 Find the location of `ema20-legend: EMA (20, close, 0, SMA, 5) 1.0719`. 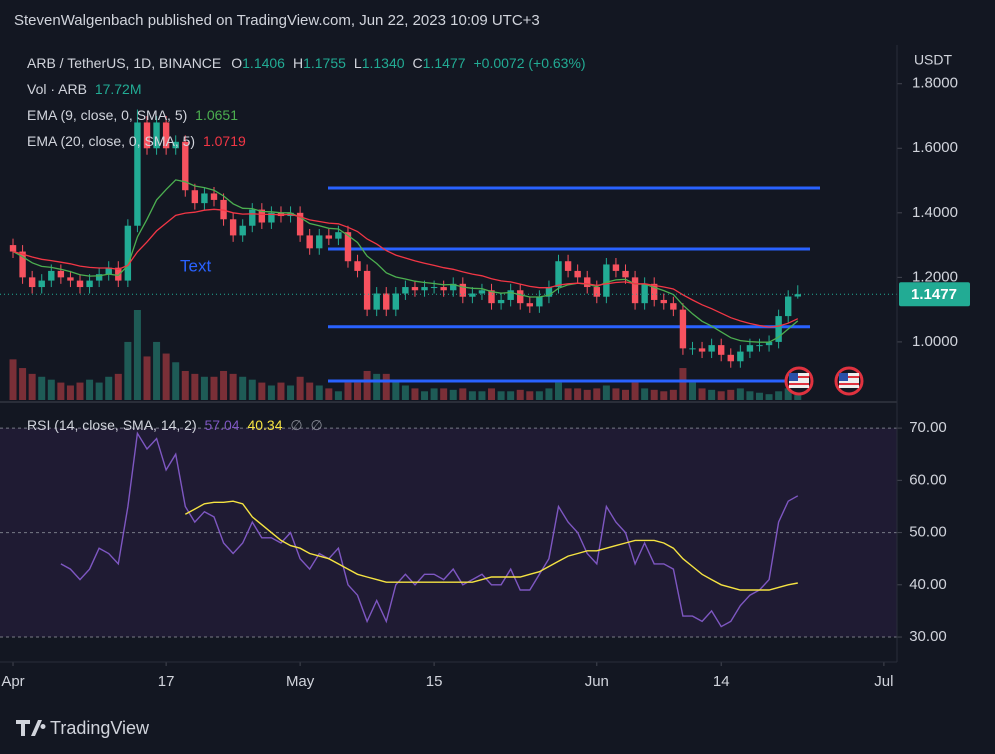

ema20-legend: EMA (20, close, 0, SMA, 5) 1.0719 is located at coordinates (138, 141).